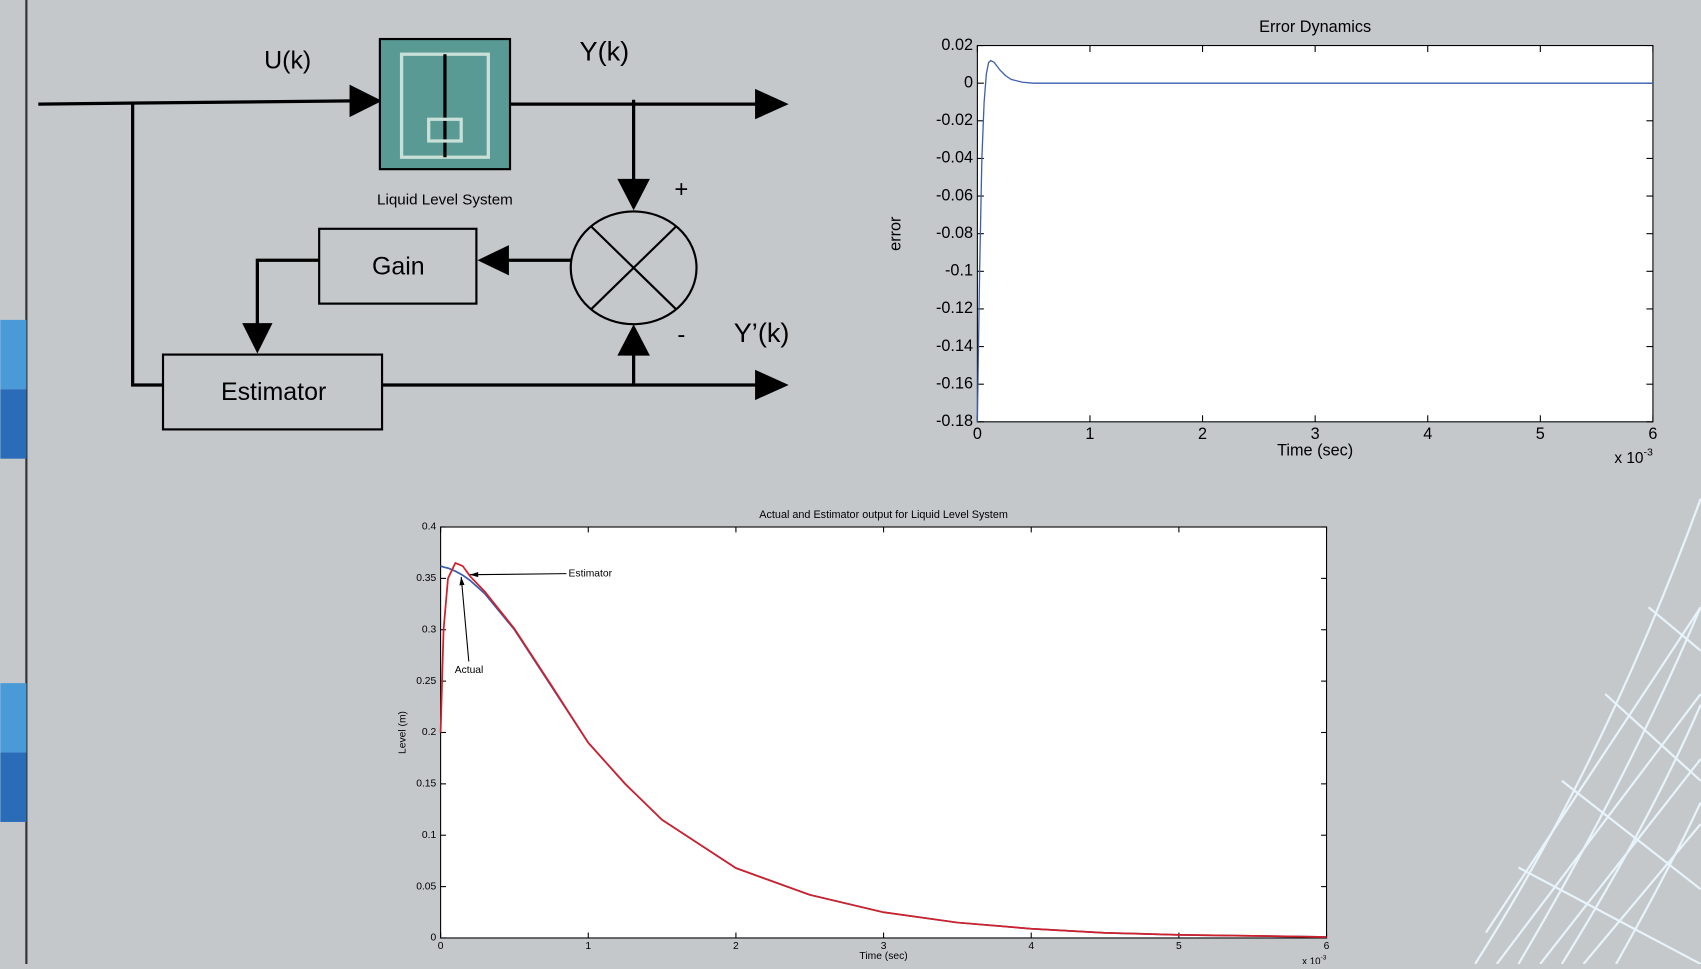 The image size is (1701, 969). I want to click on y-tick-label: 0.35, so click(426, 578).